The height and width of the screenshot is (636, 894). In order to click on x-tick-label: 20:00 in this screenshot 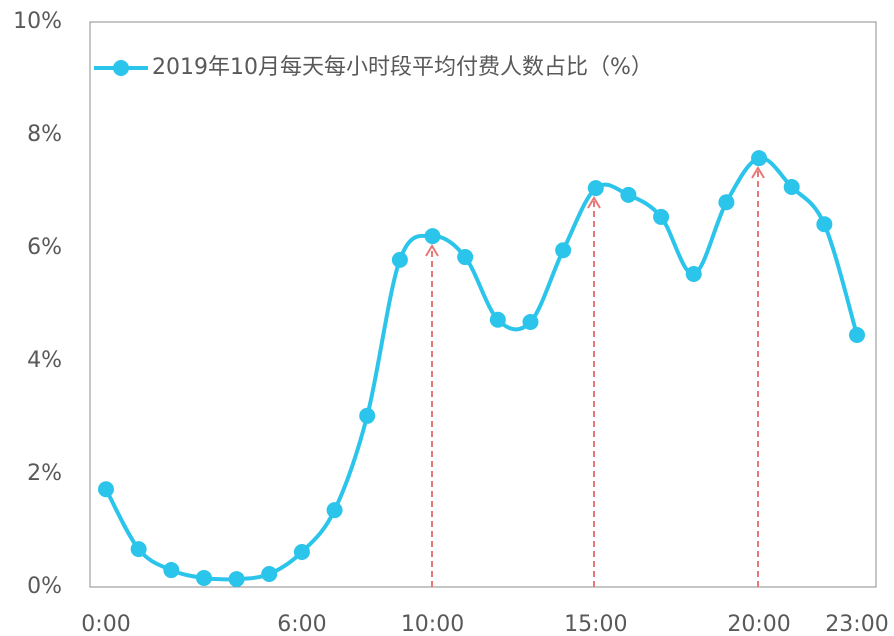, I will do `click(758, 624)`.